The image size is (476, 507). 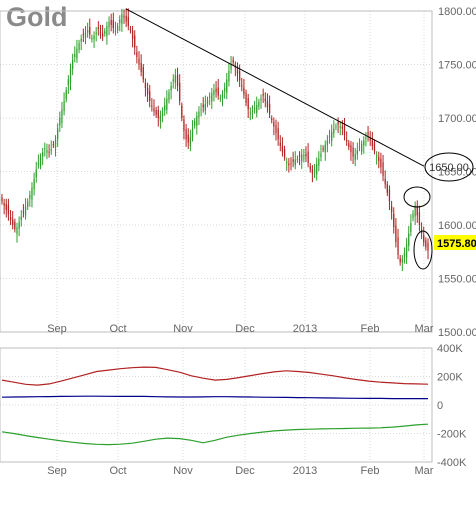 What do you see at coordinates (215, 406) in the screenshot?
I see `volume-lines` at bounding box center [215, 406].